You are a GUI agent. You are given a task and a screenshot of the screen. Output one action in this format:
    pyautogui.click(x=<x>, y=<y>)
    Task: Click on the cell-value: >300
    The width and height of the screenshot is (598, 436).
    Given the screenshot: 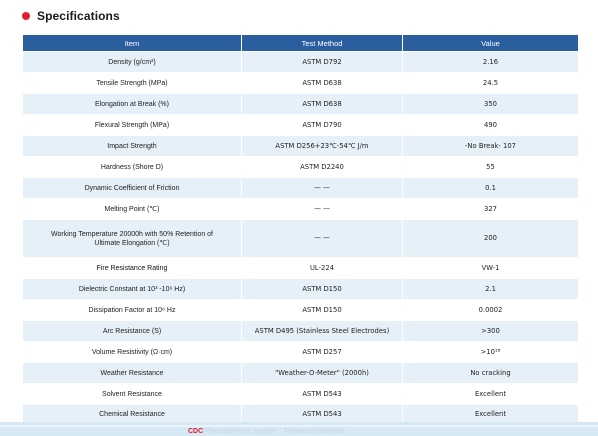 What is the action you would take?
    pyautogui.click(x=490, y=331)
    